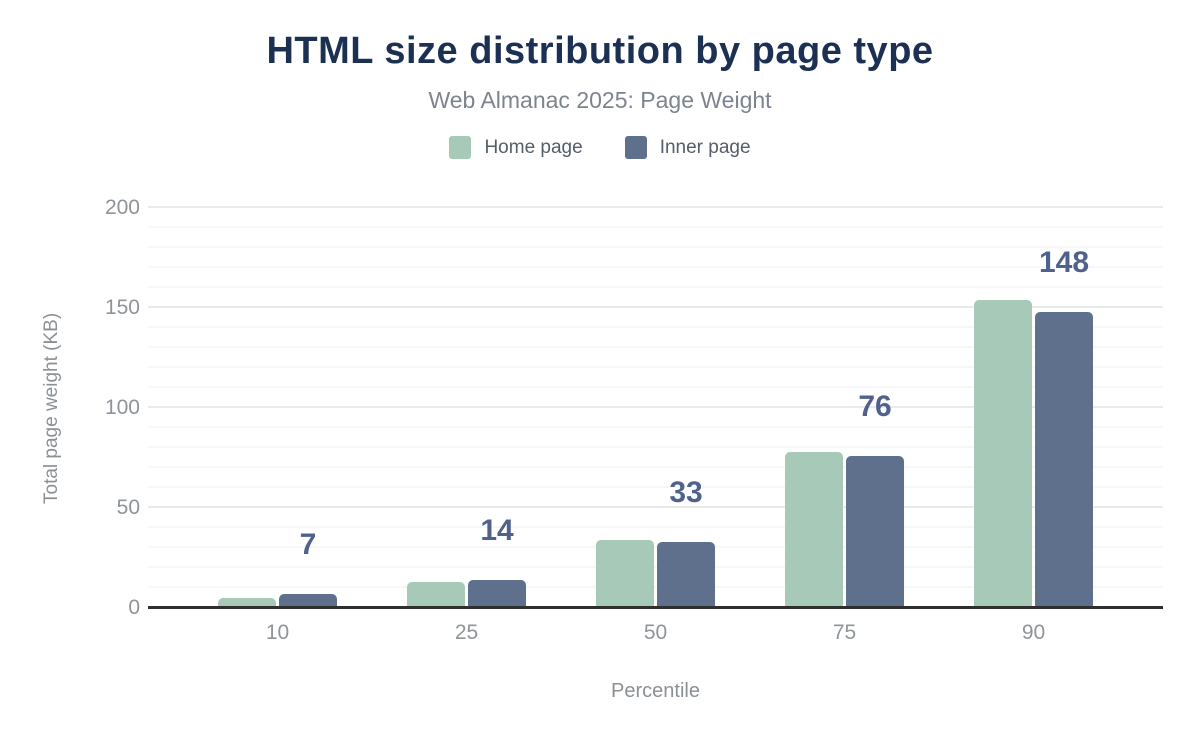 The width and height of the screenshot is (1200, 742). I want to click on legend-swatch-home-page, so click(460, 147).